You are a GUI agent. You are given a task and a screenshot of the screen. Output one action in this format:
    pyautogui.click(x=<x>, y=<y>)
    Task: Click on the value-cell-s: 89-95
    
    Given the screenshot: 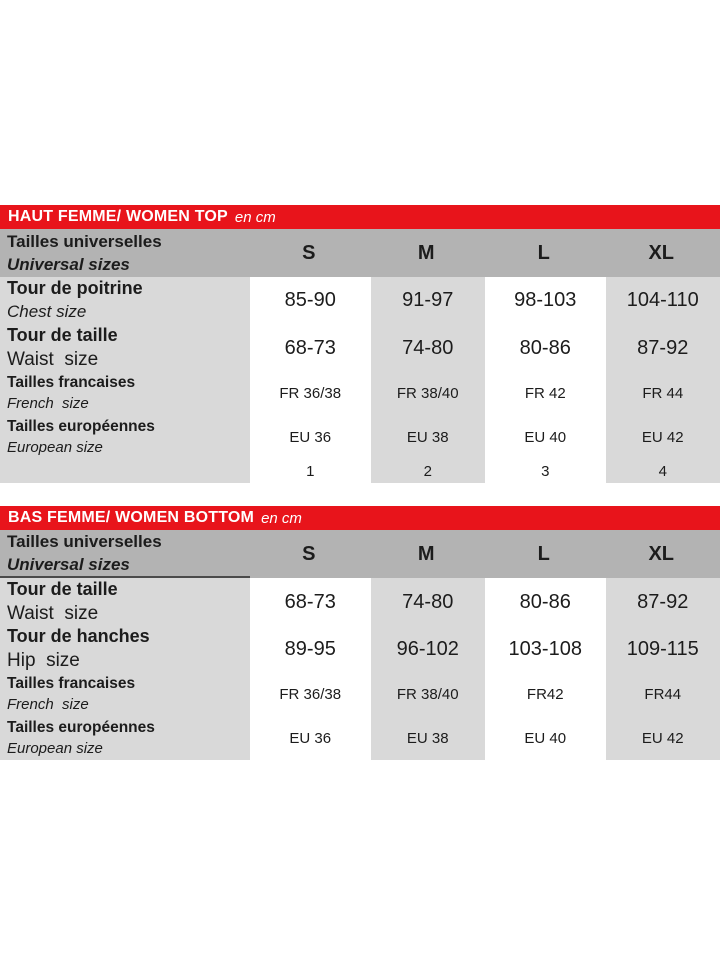 What is the action you would take?
    pyautogui.click(x=309, y=649)
    